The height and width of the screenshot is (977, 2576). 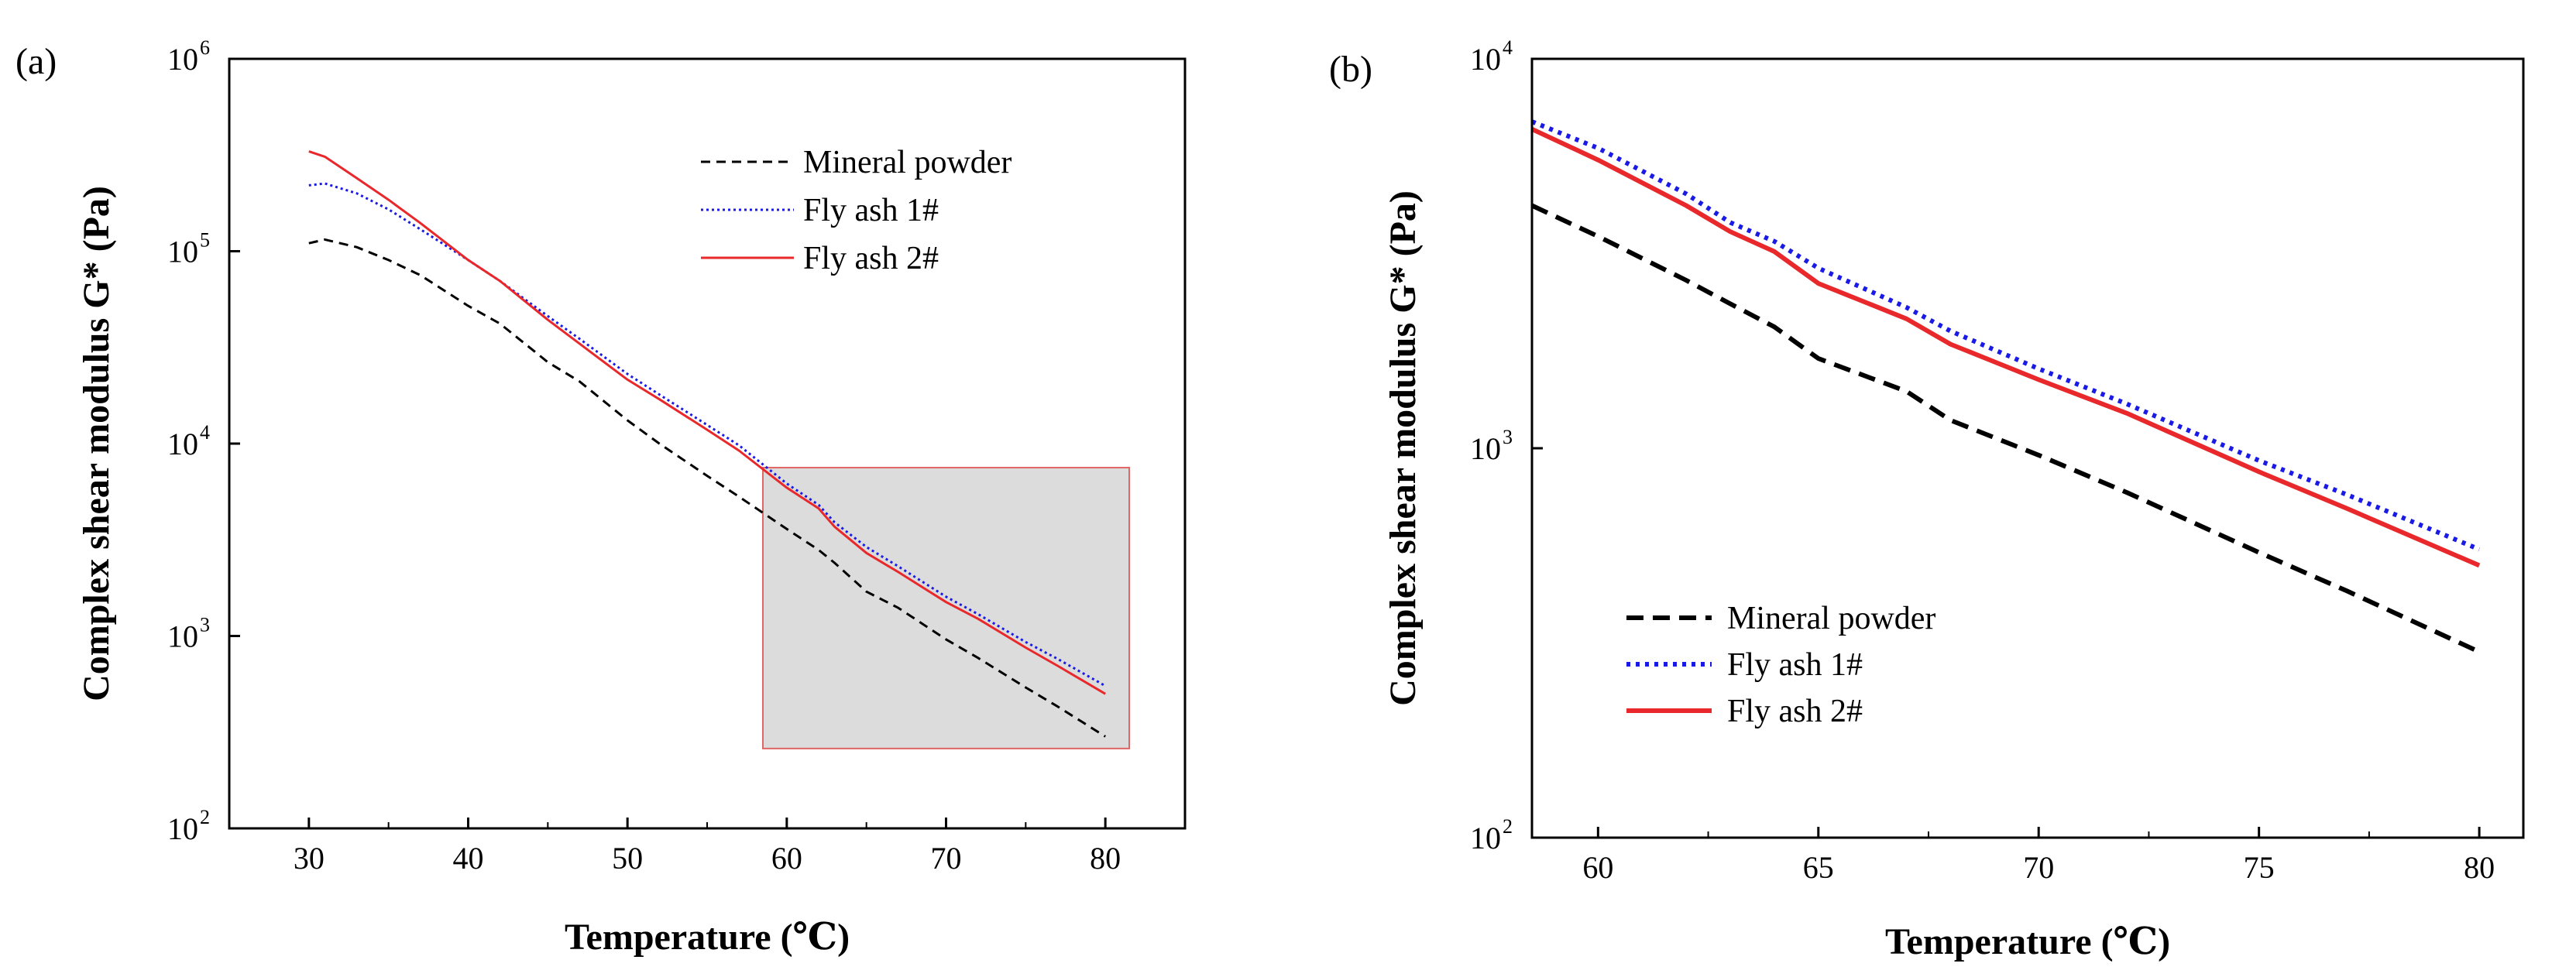 I want to click on highlight-region, so click(x=946, y=608).